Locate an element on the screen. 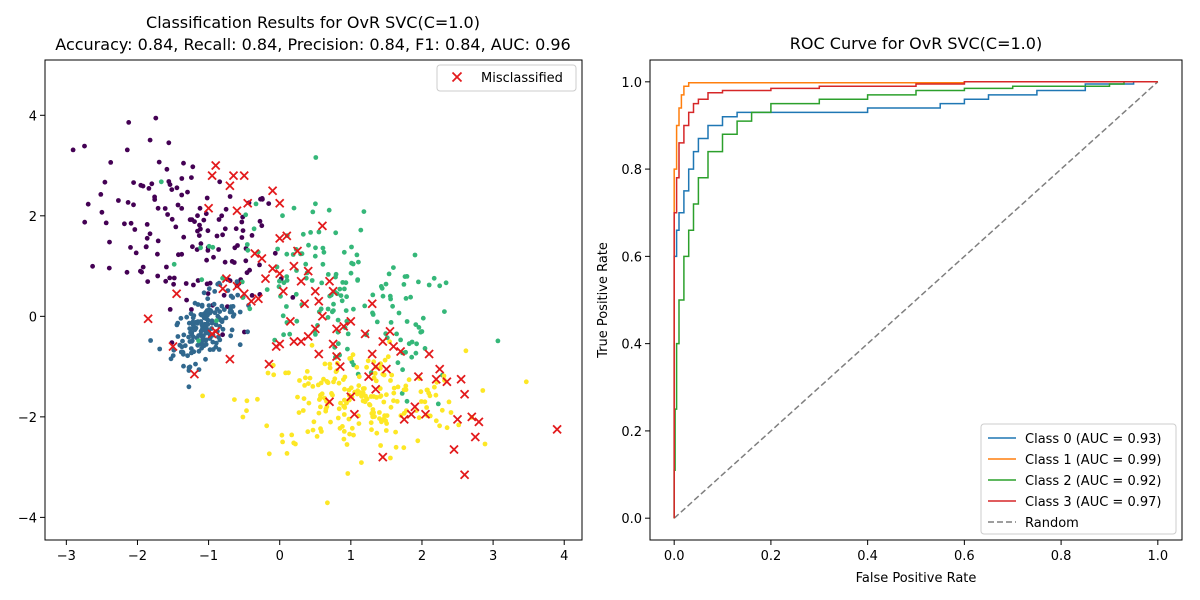  roc-x-tick-label: 0.0 is located at coordinates (674, 556).